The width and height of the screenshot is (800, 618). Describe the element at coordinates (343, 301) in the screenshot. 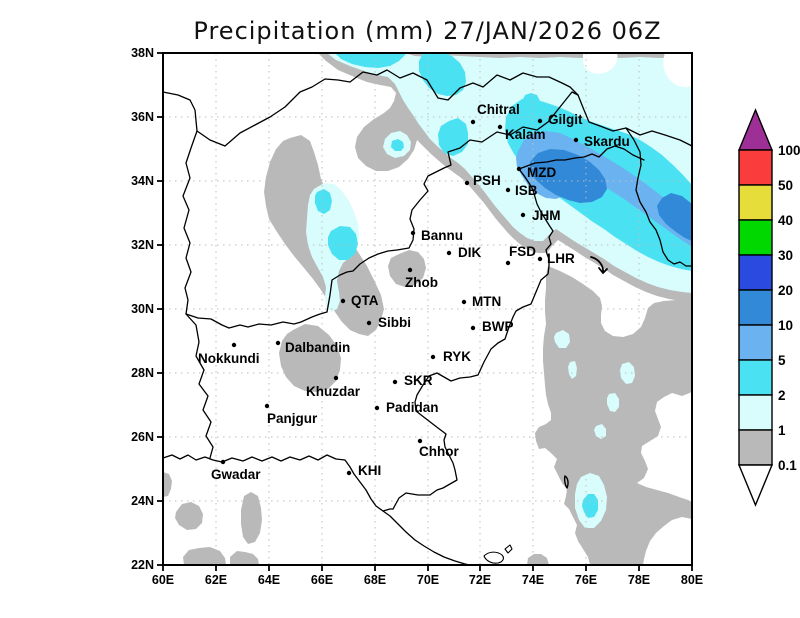

I see `city-dot-QTA` at that location.